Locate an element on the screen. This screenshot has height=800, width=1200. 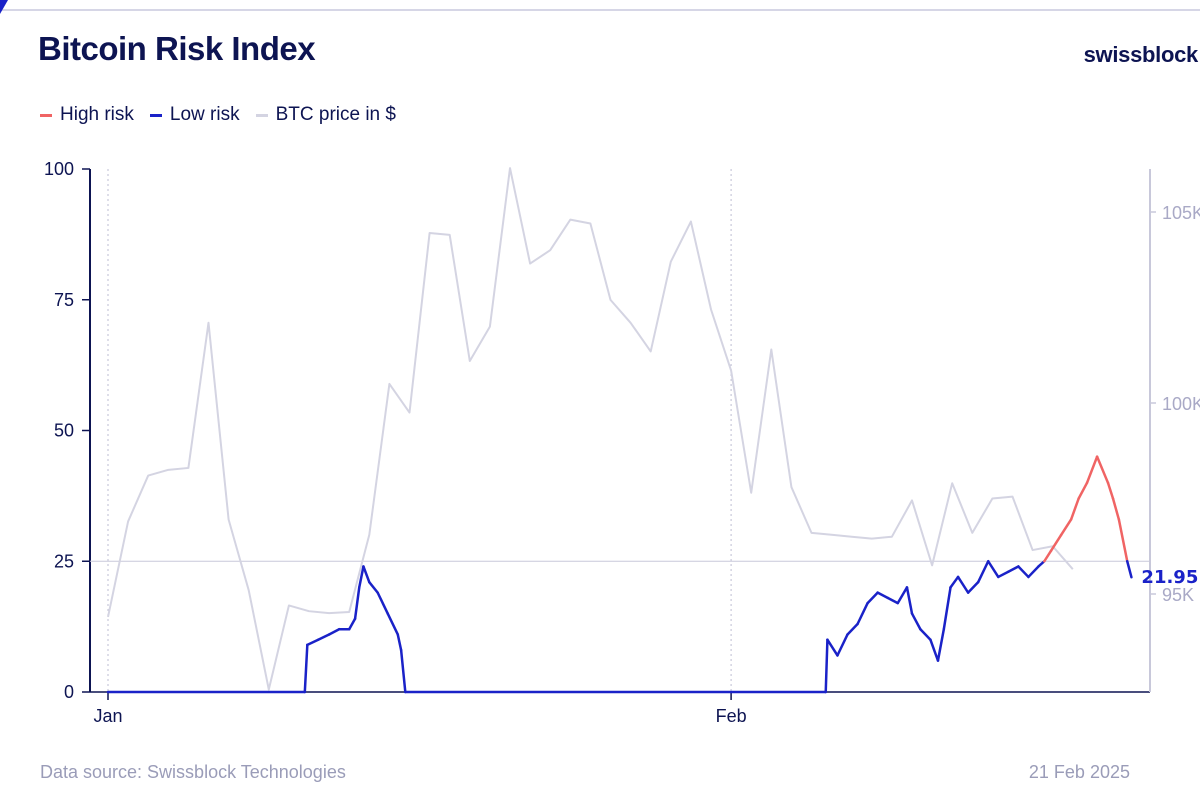
y-tick-label: 50 is located at coordinates (64, 431).